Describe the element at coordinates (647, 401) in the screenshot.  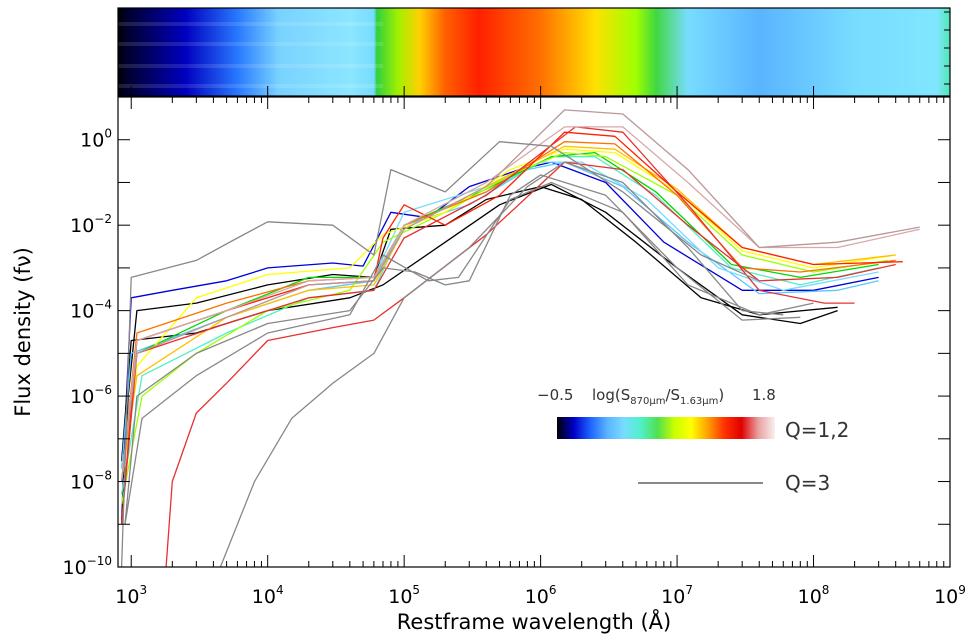
I see `colorbar-title-sub1: 870μm` at that location.